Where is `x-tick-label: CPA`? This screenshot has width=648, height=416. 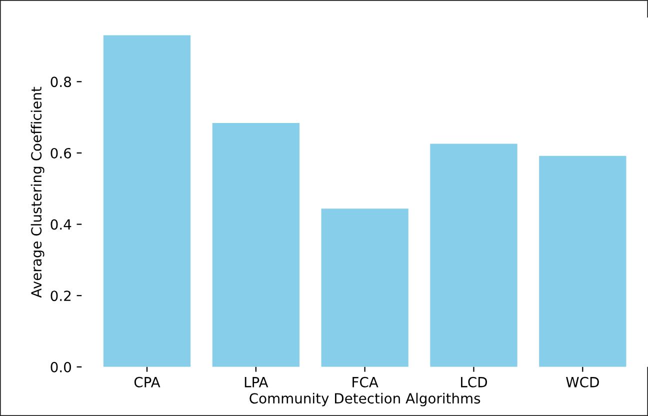 x-tick-label: CPA is located at coordinates (147, 382).